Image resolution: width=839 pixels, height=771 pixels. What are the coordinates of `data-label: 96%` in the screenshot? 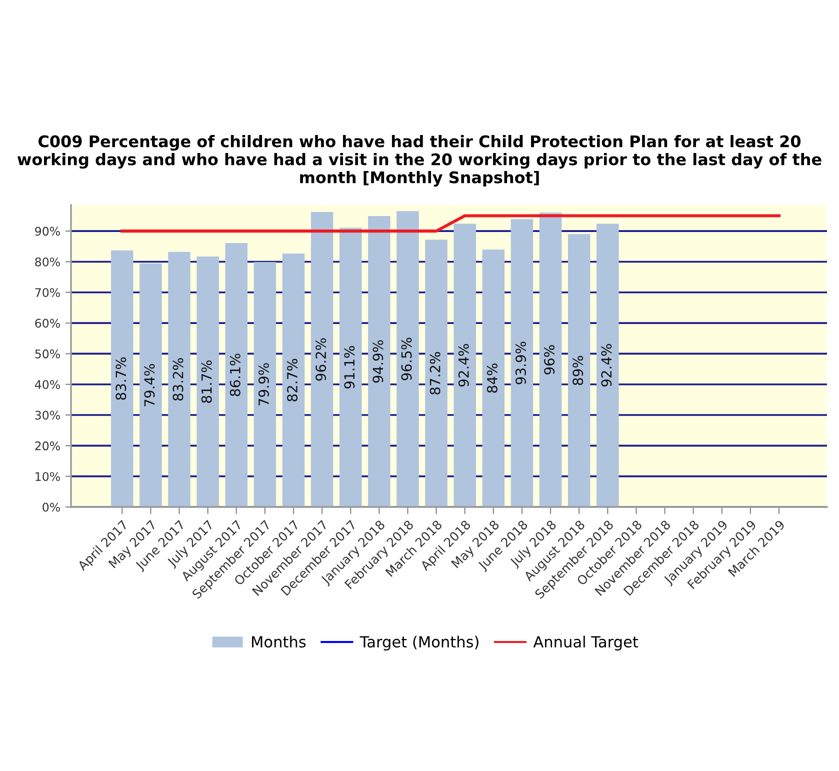 It's located at (549, 359).